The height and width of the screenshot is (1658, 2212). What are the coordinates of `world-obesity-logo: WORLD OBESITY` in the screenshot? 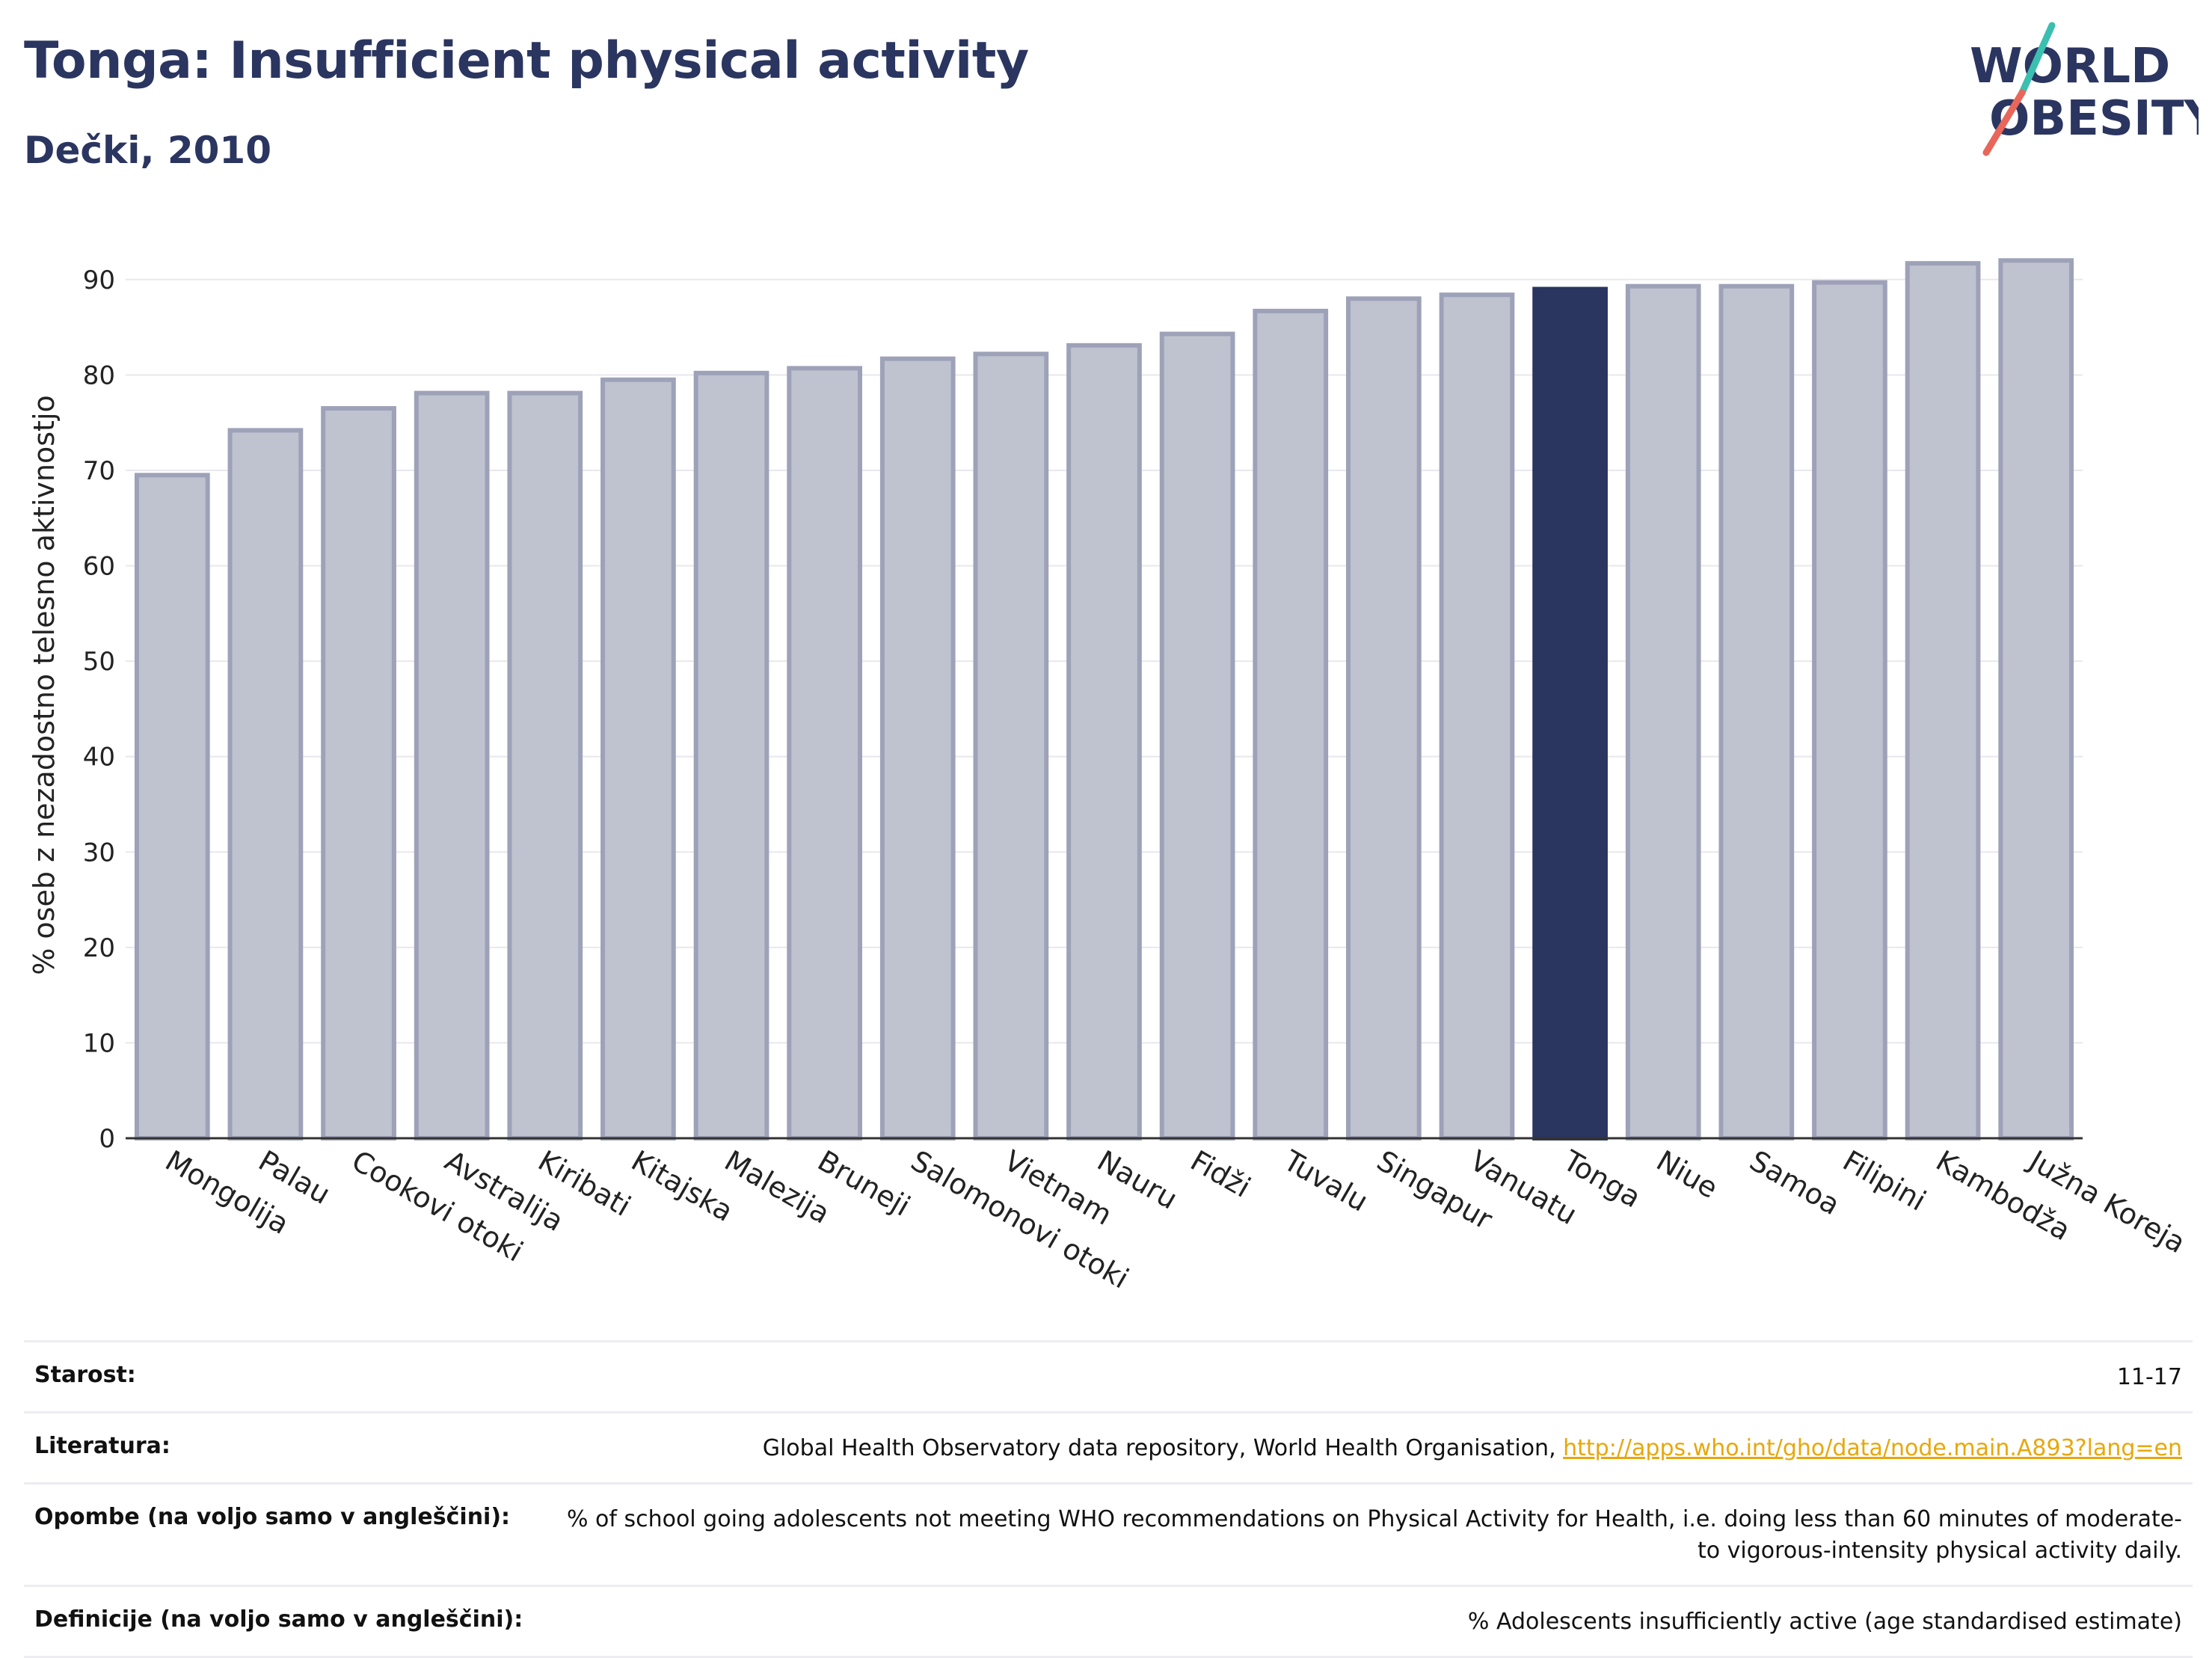 It's located at (2084, 89).